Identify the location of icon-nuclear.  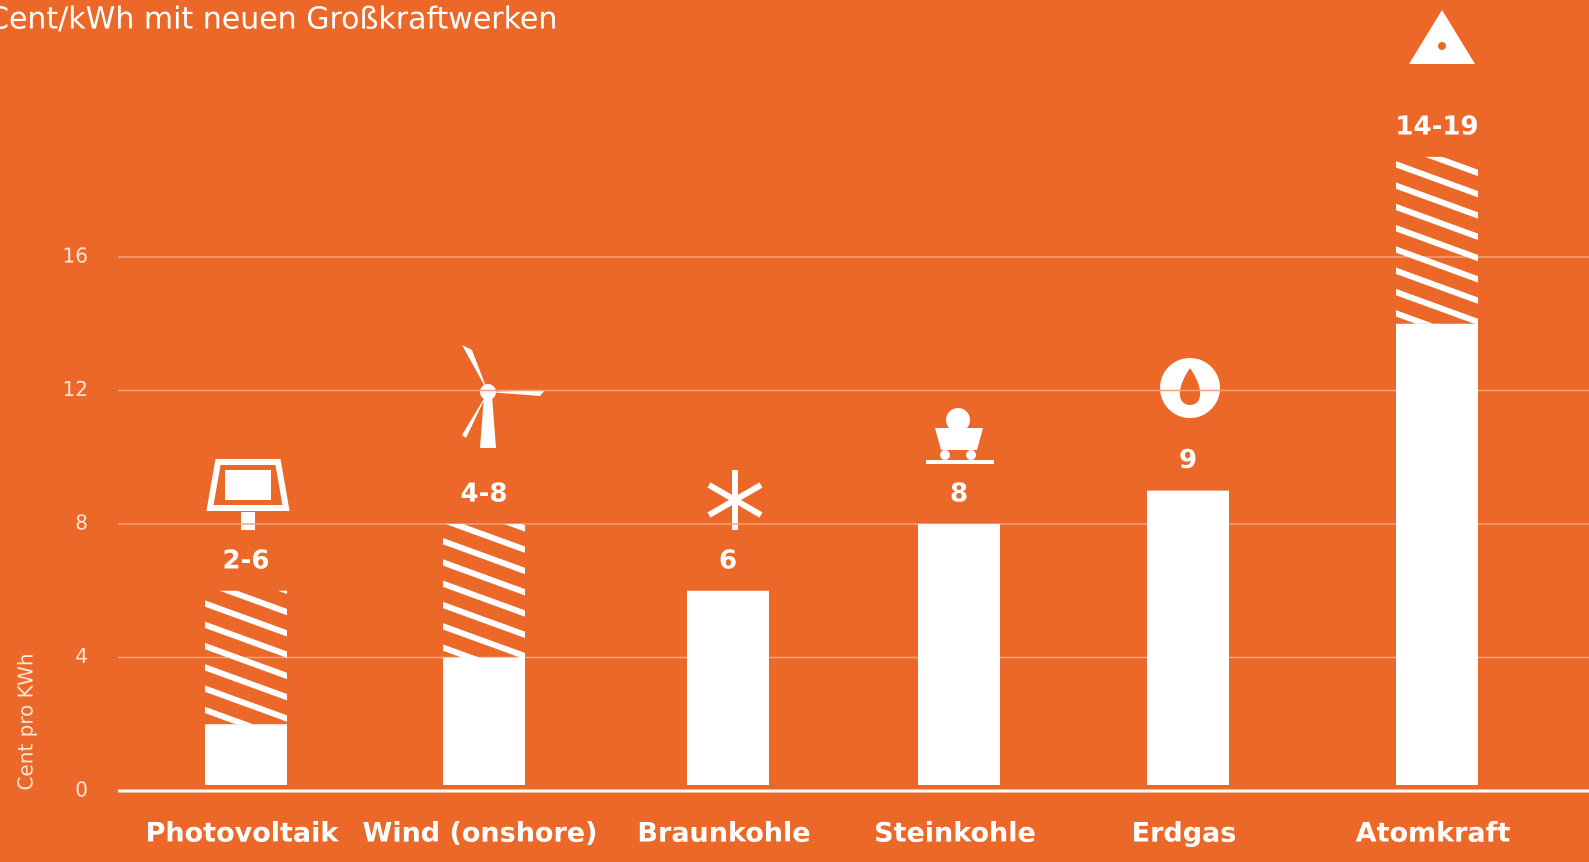
(1442, 37).